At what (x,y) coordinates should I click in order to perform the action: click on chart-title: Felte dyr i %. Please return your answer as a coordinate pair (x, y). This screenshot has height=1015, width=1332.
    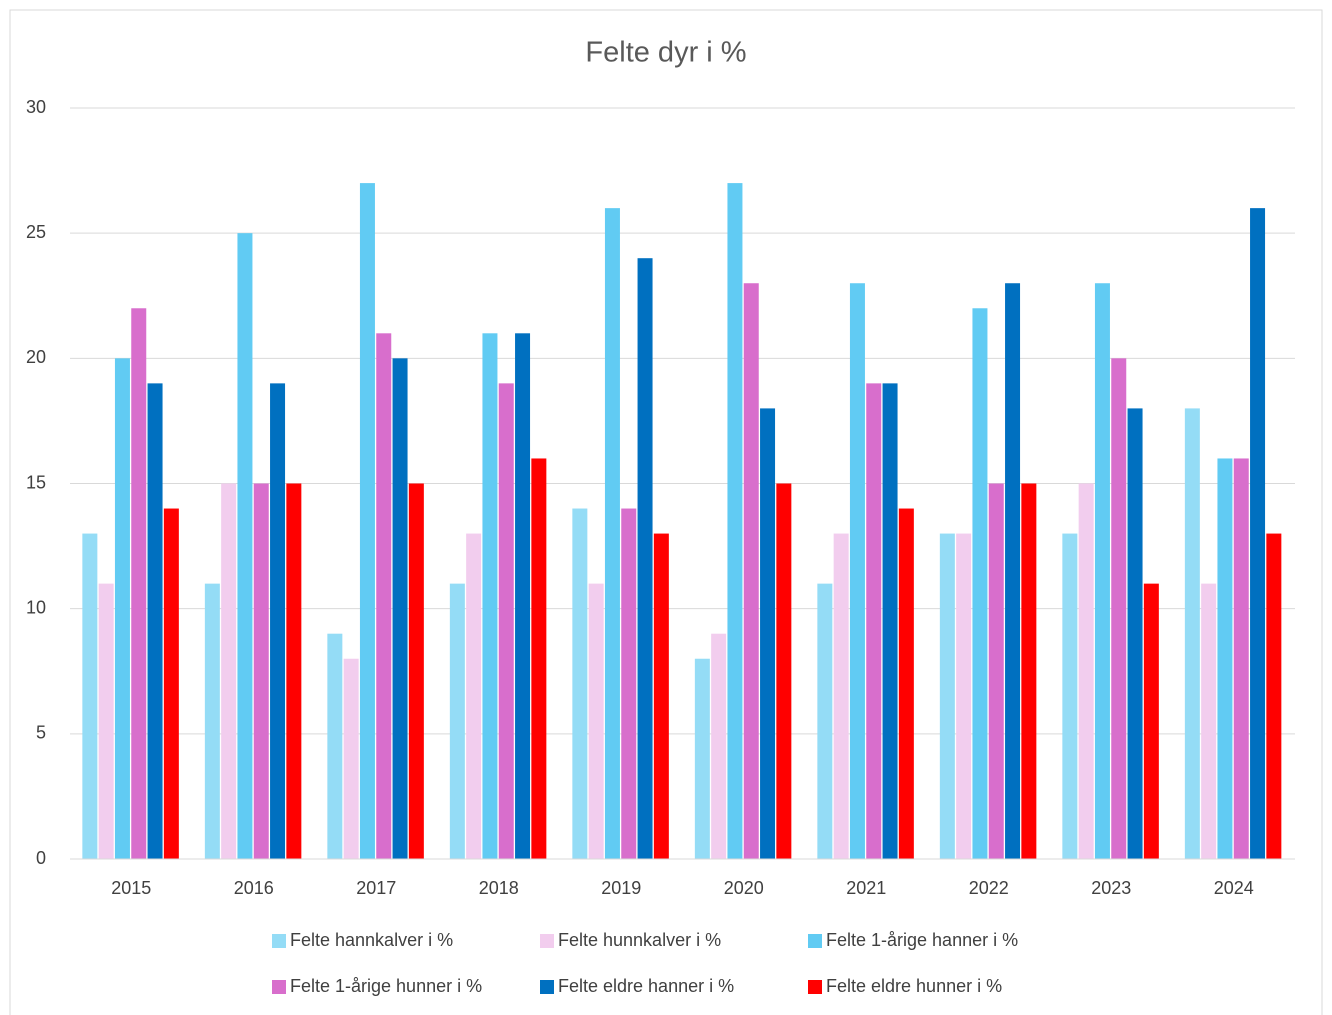
    Looking at the image, I should click on (665, 53).